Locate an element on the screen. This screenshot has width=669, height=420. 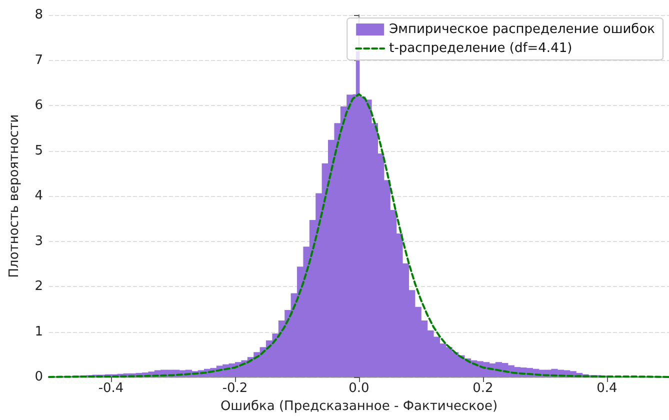
x-tick-label: 0.2 is located at coordinates (483, 388).